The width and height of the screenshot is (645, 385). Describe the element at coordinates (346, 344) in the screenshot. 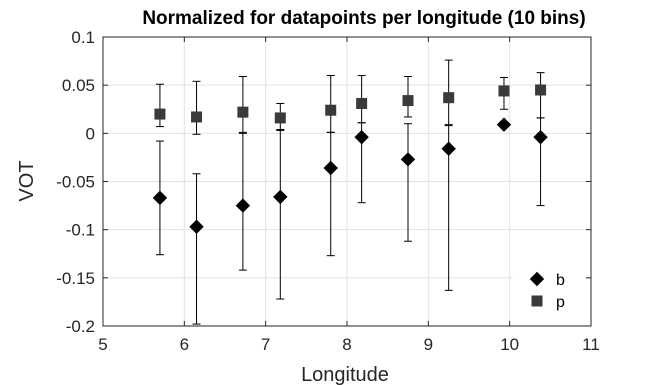

I see `x-tick-label: 8` at that location.